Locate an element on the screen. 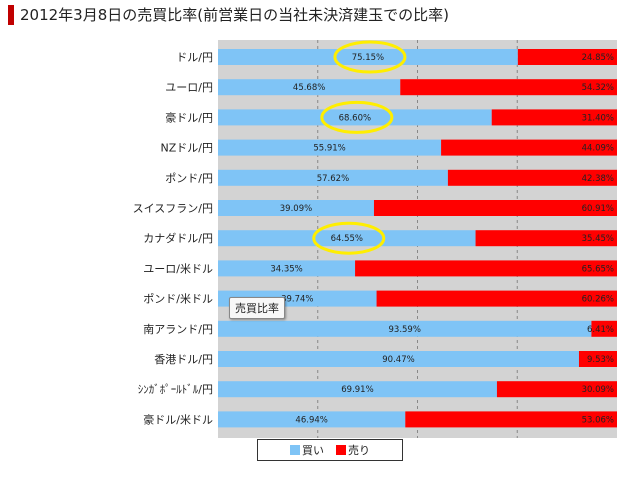 The height and width of the screenshot is (480, 633). data-label-buy: 64.55% is located at coordinates (347, 239).